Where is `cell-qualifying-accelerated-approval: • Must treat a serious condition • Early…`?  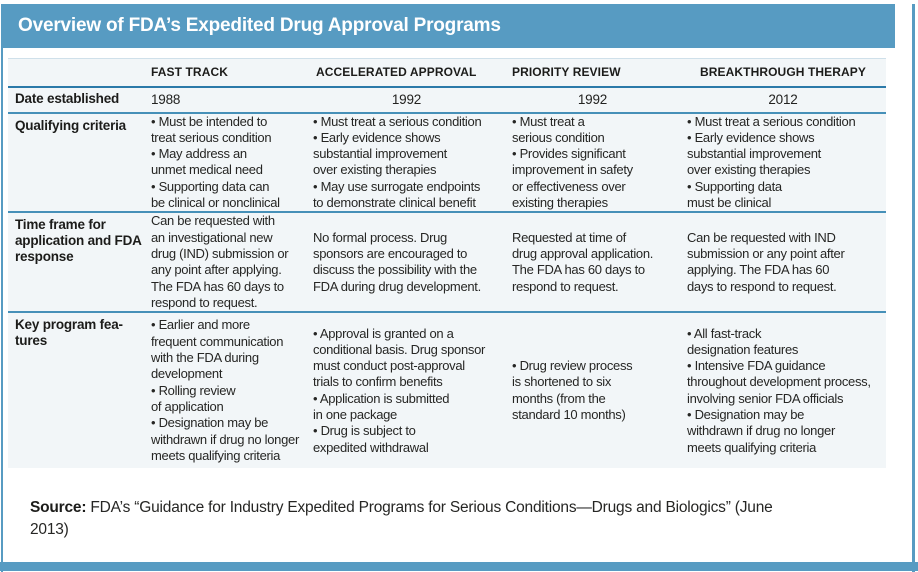
cell-qualifying-accelerated-approval: • Must treat a serious condition • Early… is located at coordinates (406, 163).